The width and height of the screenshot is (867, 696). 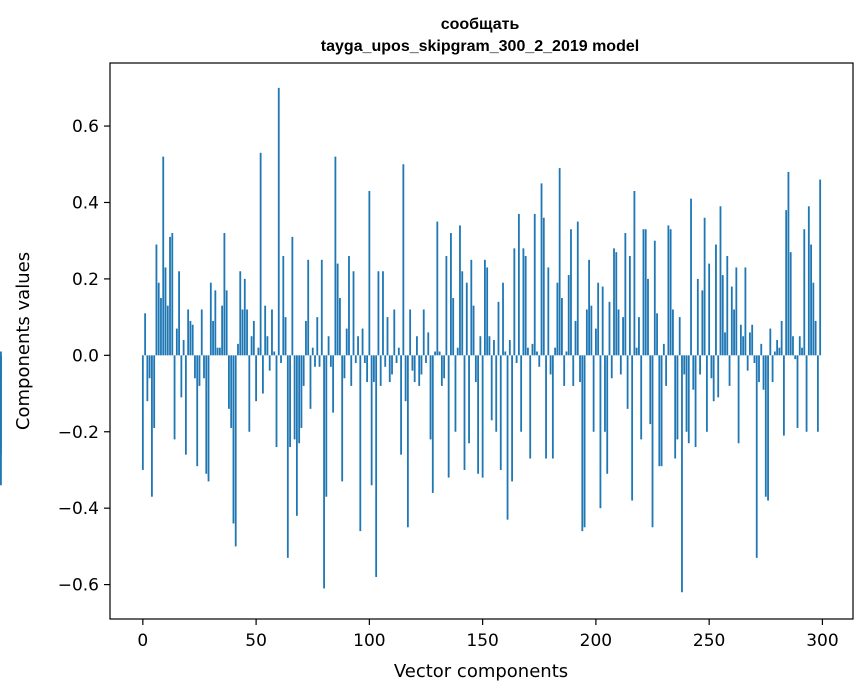 I want to click on chart-title-line1: сообщать, so click(x=480, y=24).